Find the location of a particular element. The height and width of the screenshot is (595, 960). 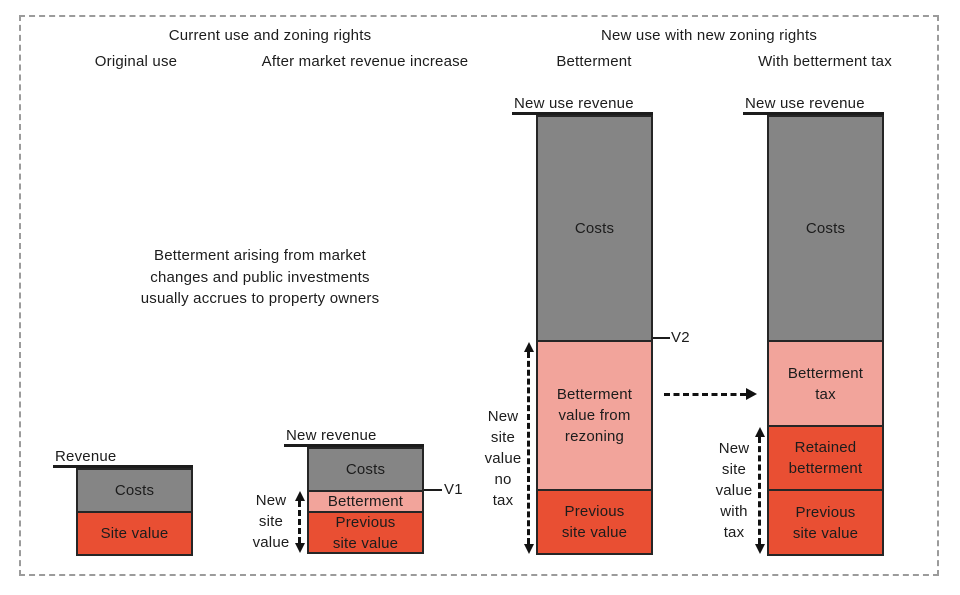

column-header-original-use: Original use is located at coordinates (136, 61).